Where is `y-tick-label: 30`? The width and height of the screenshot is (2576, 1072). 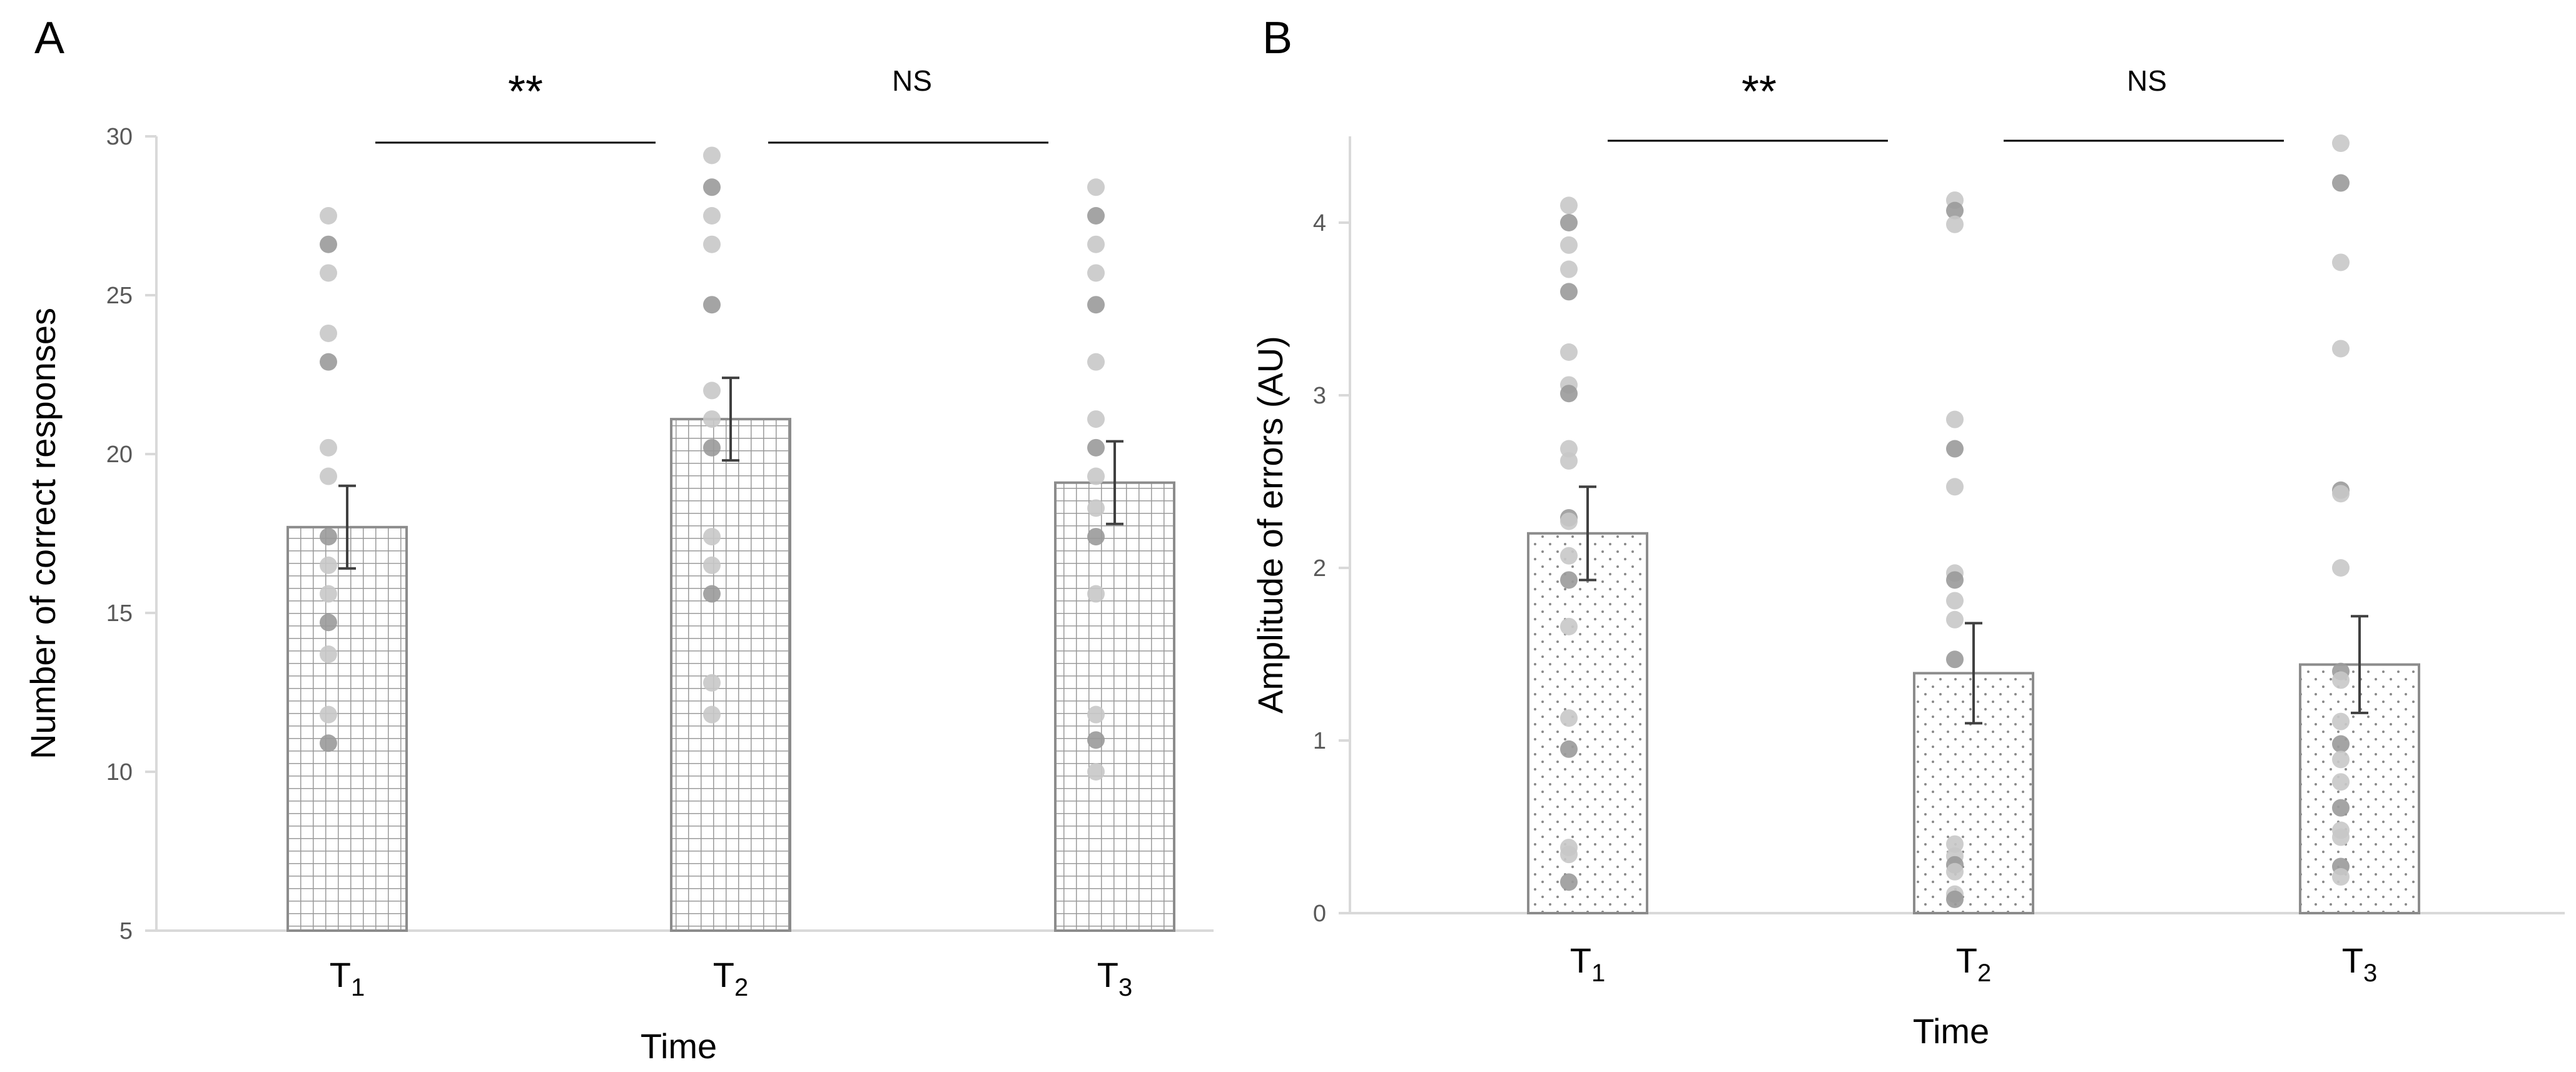 y-tick-label: 30 is located at coordinates (119, 137).